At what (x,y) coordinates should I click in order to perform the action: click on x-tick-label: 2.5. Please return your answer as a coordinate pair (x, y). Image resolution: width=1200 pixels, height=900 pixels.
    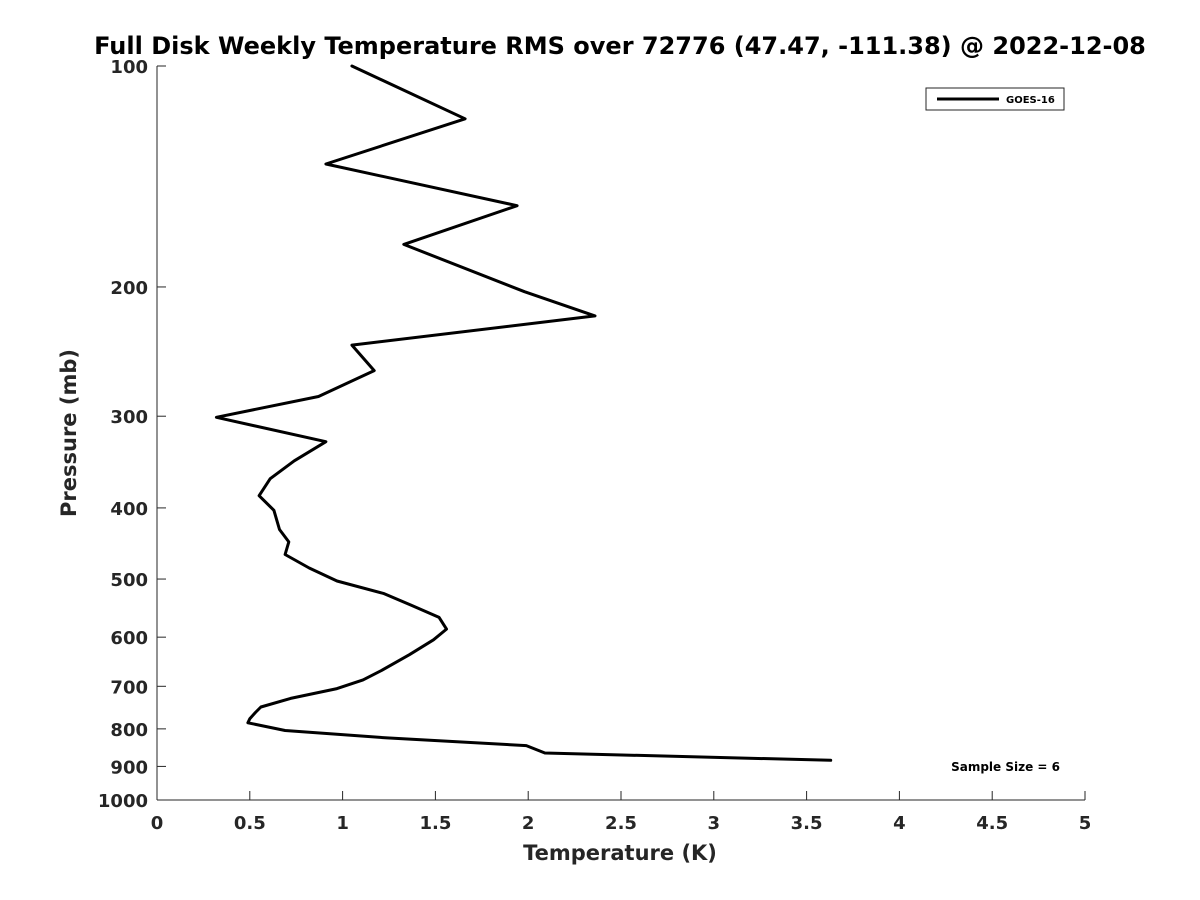
    Looking at the image, I should click on (621, 823).